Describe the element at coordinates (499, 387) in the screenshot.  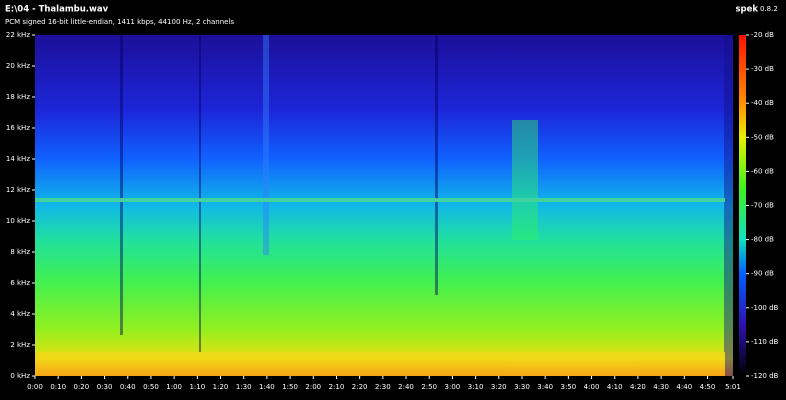
I see `x-tick-label: 3:20` at that location.